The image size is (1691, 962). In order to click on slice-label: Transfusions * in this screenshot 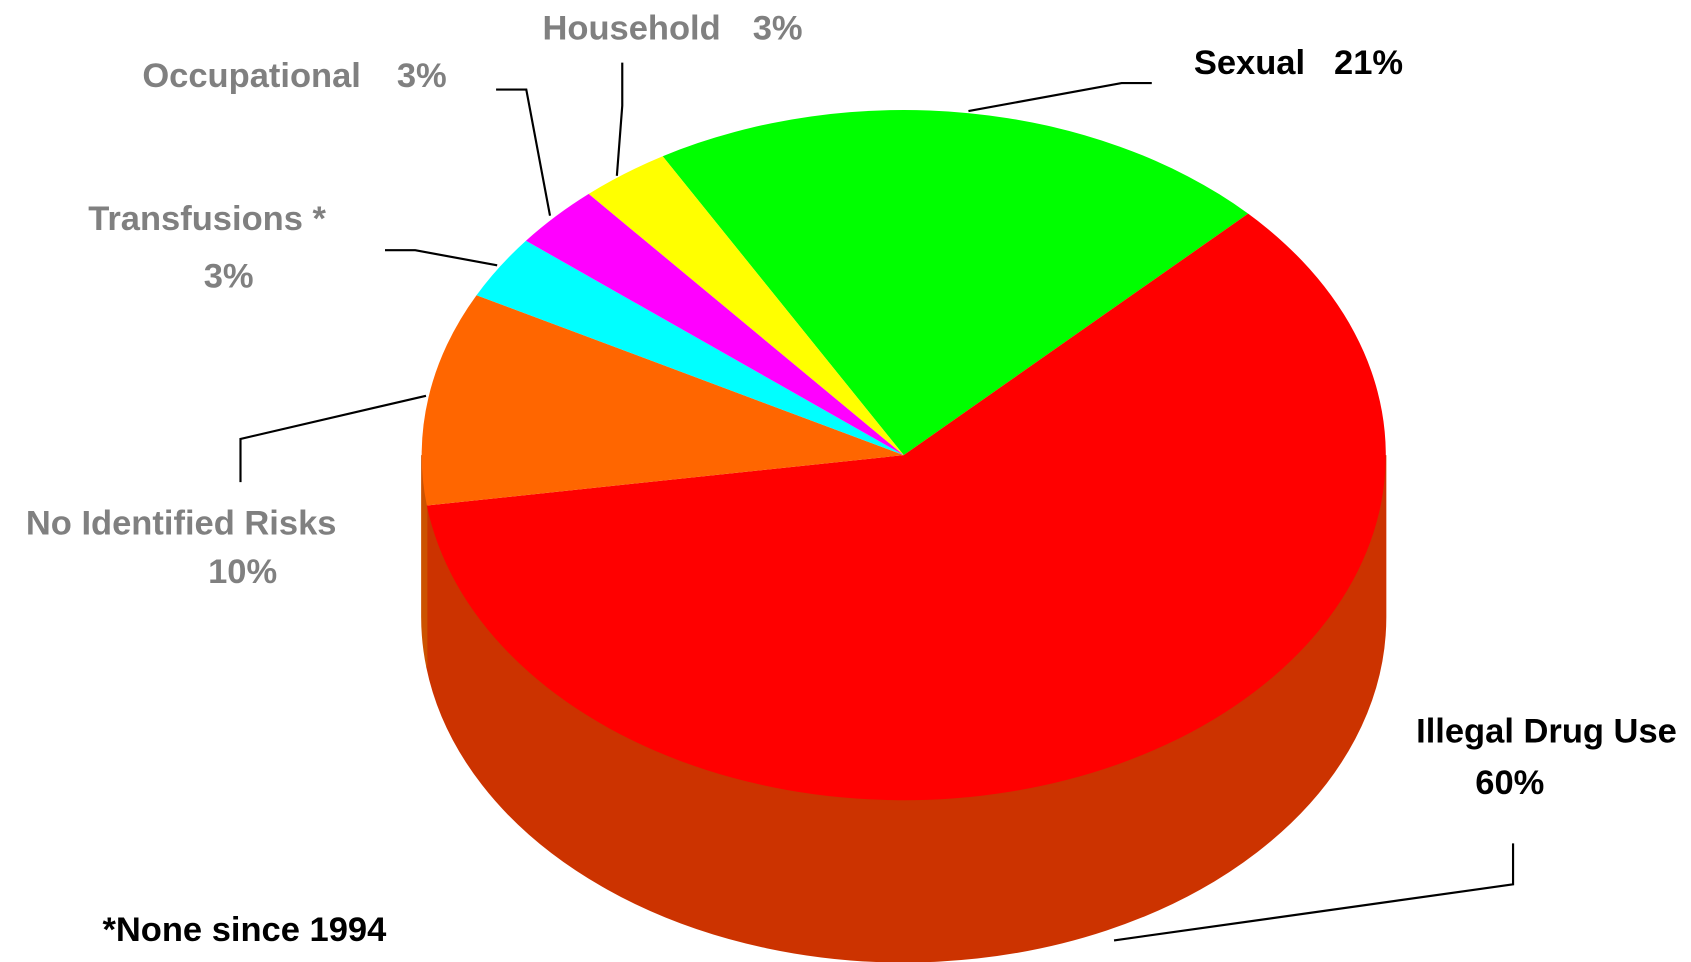, I will do `click(207, 219)`.